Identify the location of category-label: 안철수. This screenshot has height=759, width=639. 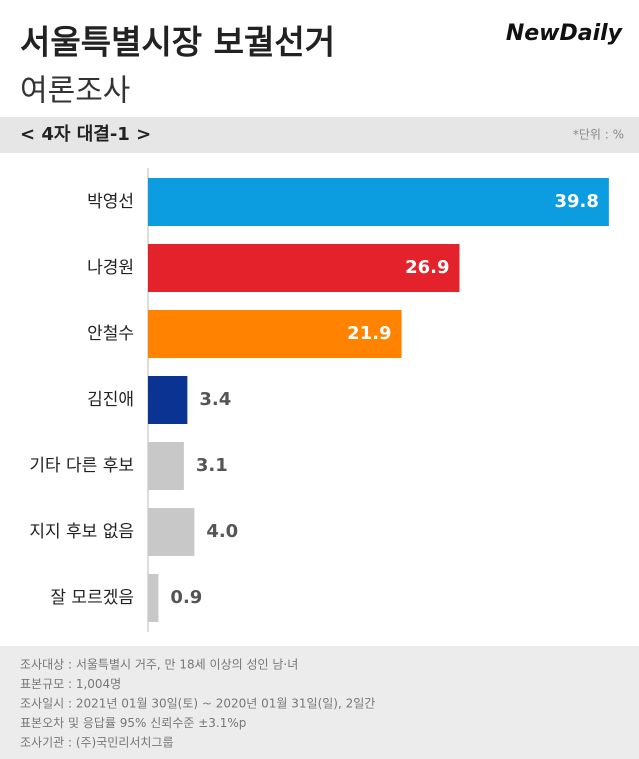
(110, 334).